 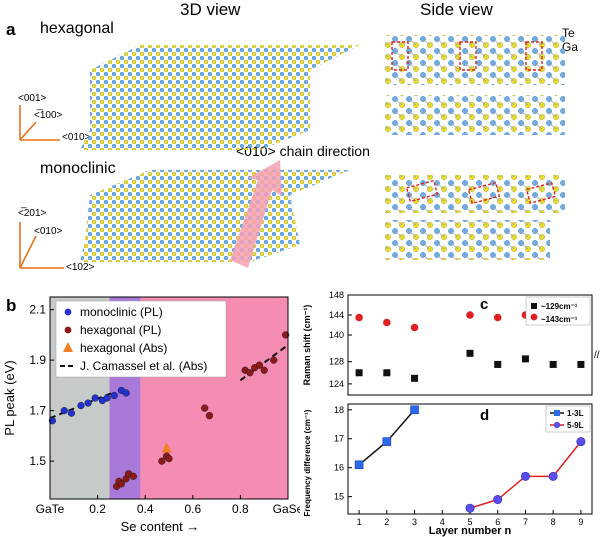 What do you see at coordinates (32, 213) in the screenshot?
I see `axis-mono-201: <̅201>` at bounding box center [32, 213].